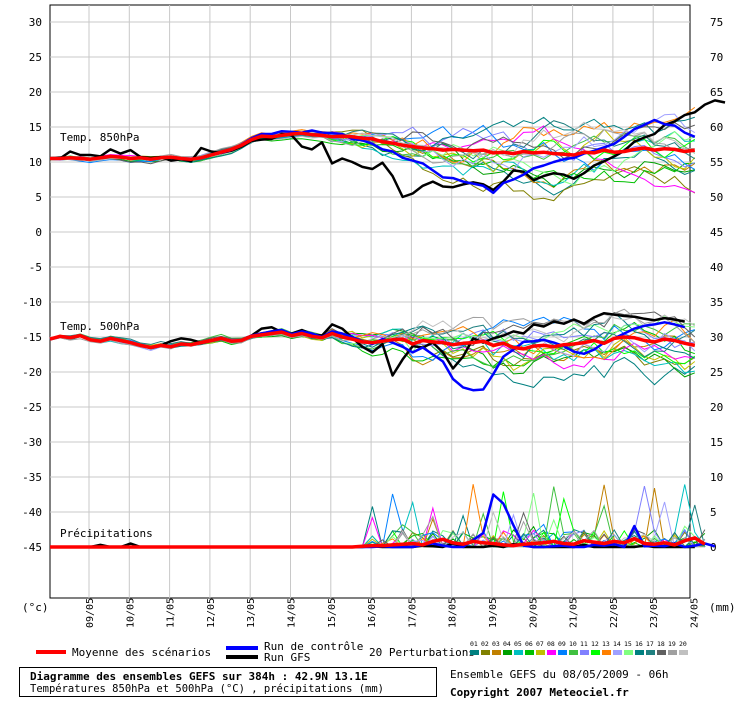 The image size is (740, 702). I want to click on x-date-label: 17/05, so click(412, 613).